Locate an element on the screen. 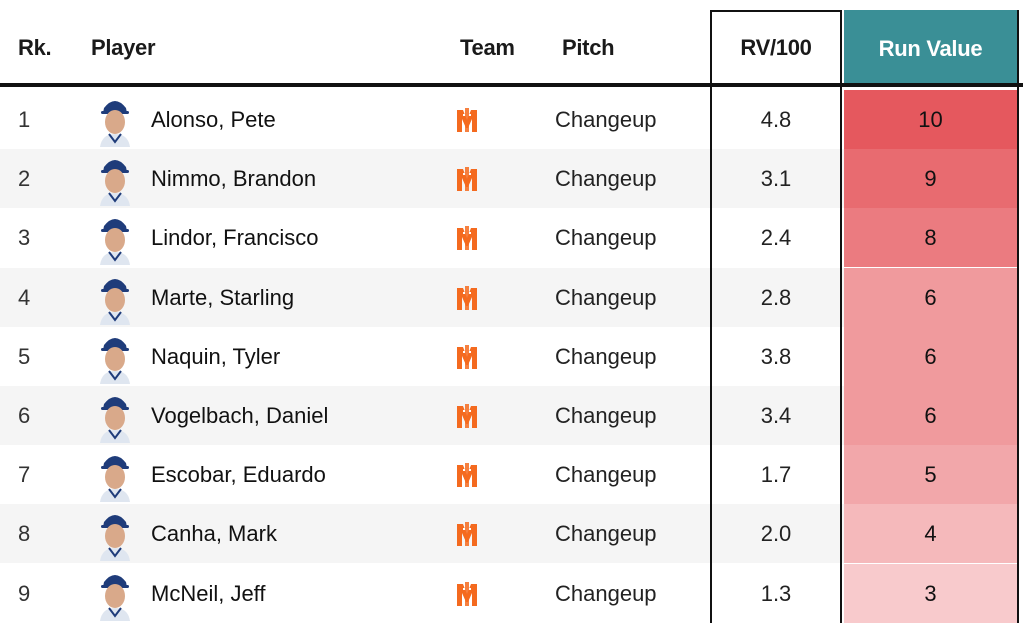 Image resolution: width=1023 pixels, height=623 pixels. table-row: 1 Alonso, Pete Changeup 4.8 10 is located at coordinates (508, 119).